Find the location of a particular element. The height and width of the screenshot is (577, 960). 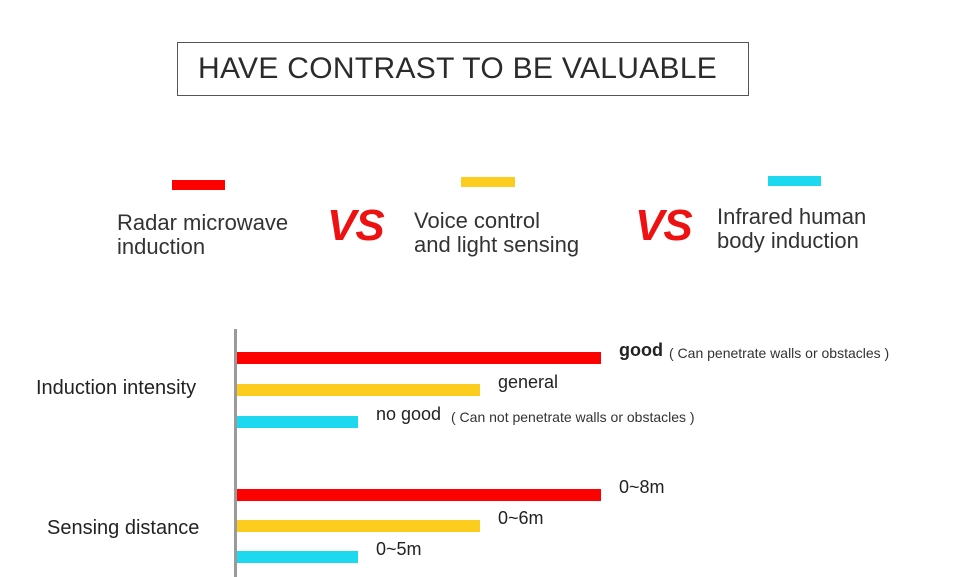

chart-axis-line is located at coordinates (235, 453).